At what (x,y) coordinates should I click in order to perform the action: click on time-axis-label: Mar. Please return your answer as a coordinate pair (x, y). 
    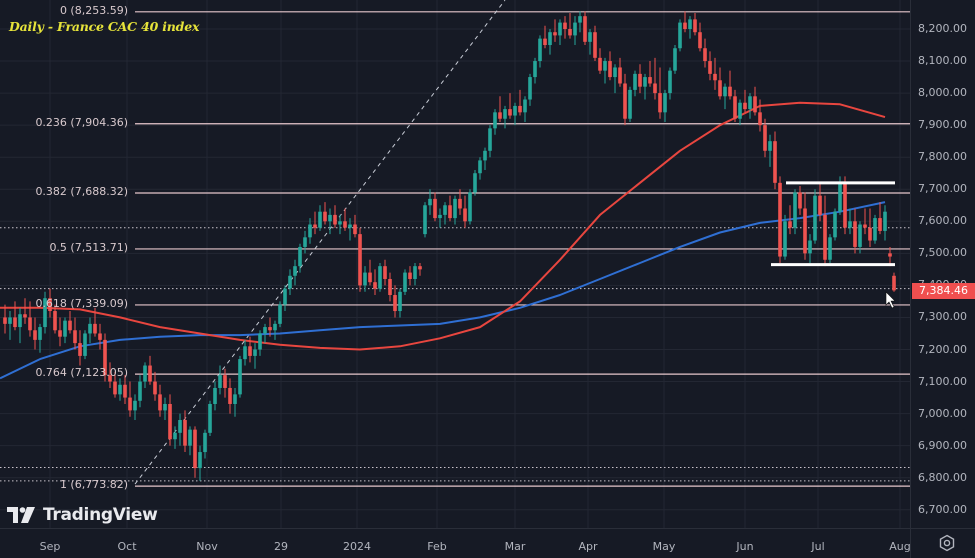
    Looking at the image, I should click on (515, 546).